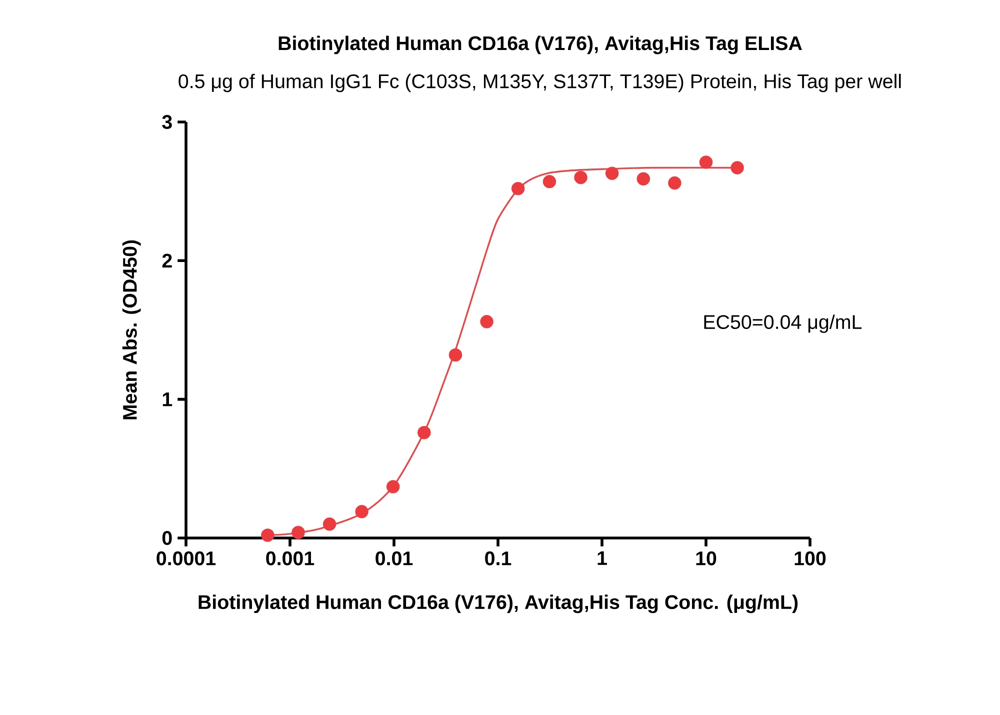  Describe the element at coordinates (167, 121) in the screenshot. I see `y-tick-label: 3` at that location.